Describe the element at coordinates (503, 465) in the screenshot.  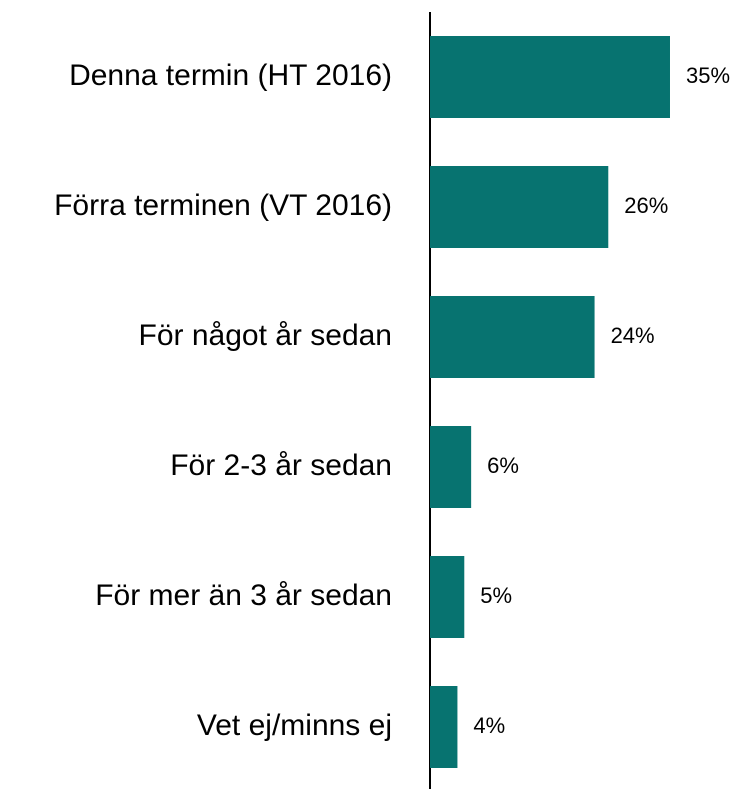
I see `value-label: 6%` at that location.